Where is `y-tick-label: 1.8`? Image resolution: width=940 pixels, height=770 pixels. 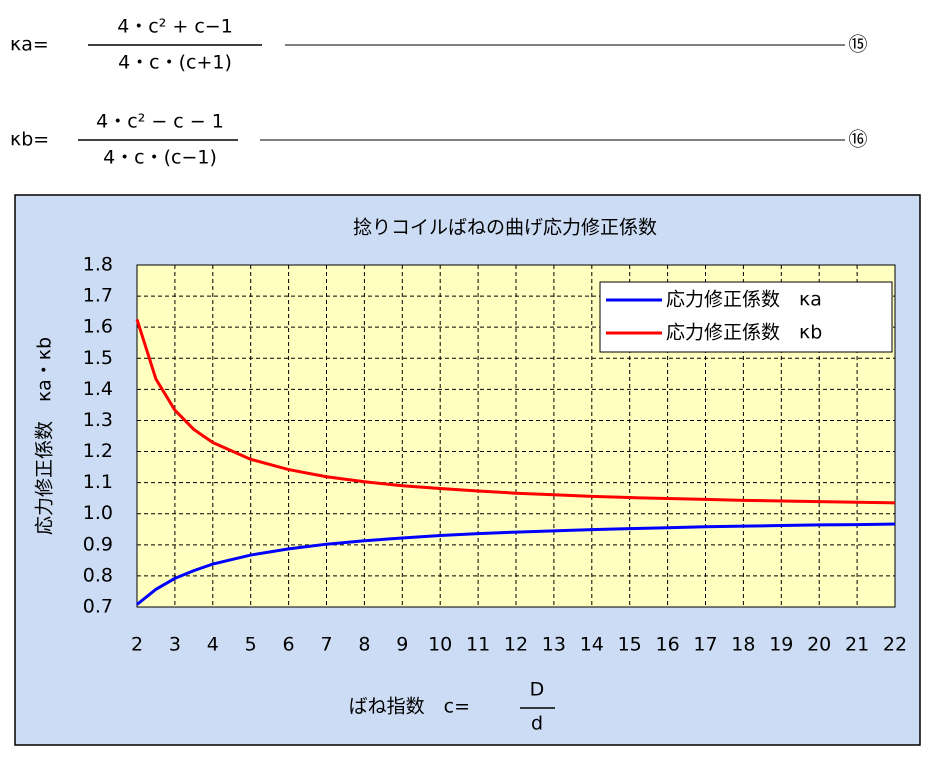
y-tick-label: 1.8 is located at coordinates (98, 265).